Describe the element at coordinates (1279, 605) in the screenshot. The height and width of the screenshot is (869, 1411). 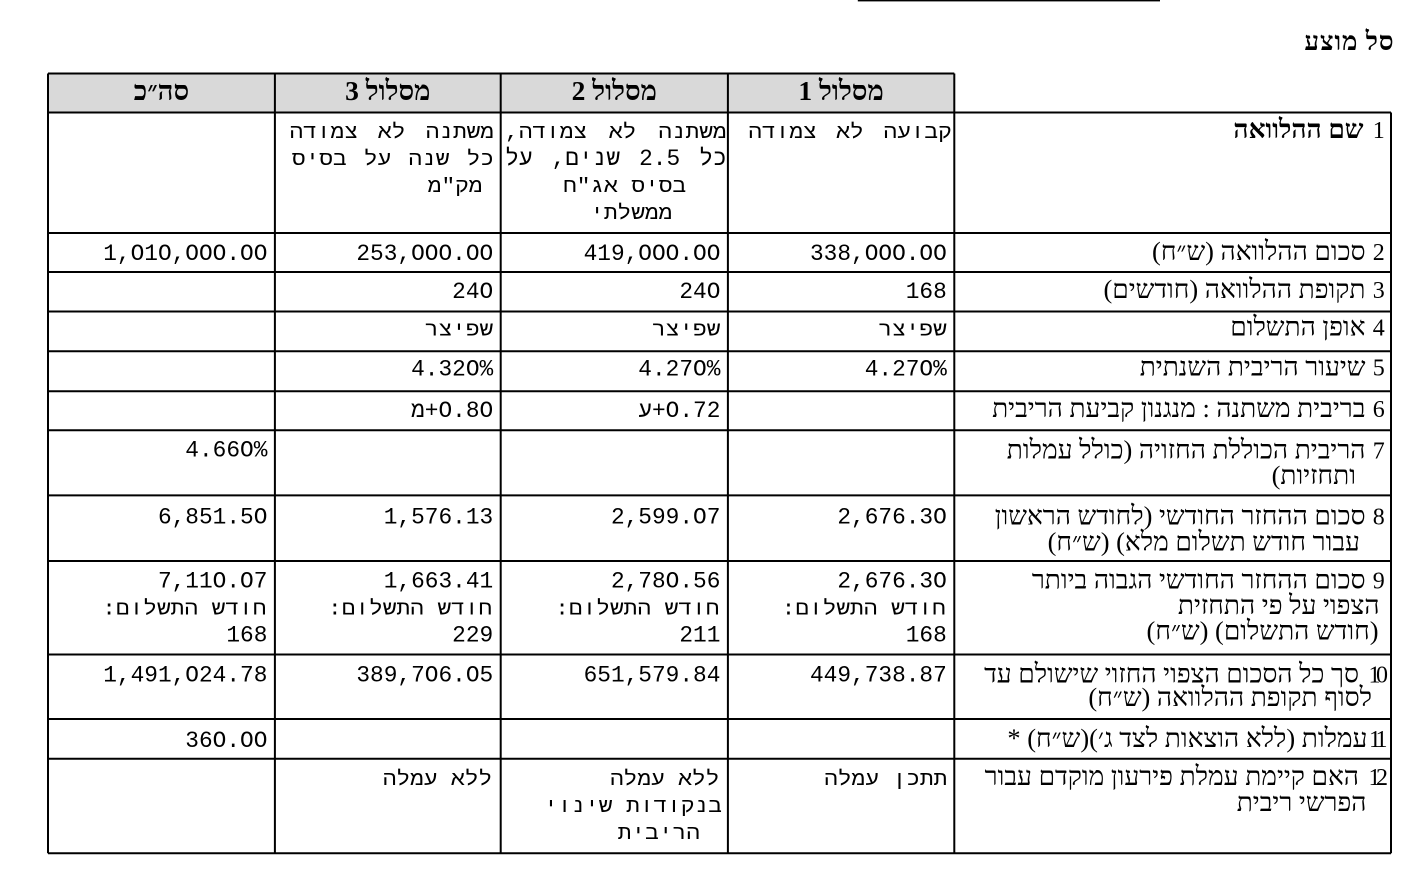
I see `svg-text: תיזחתה יפ לע יופצה` at that location.